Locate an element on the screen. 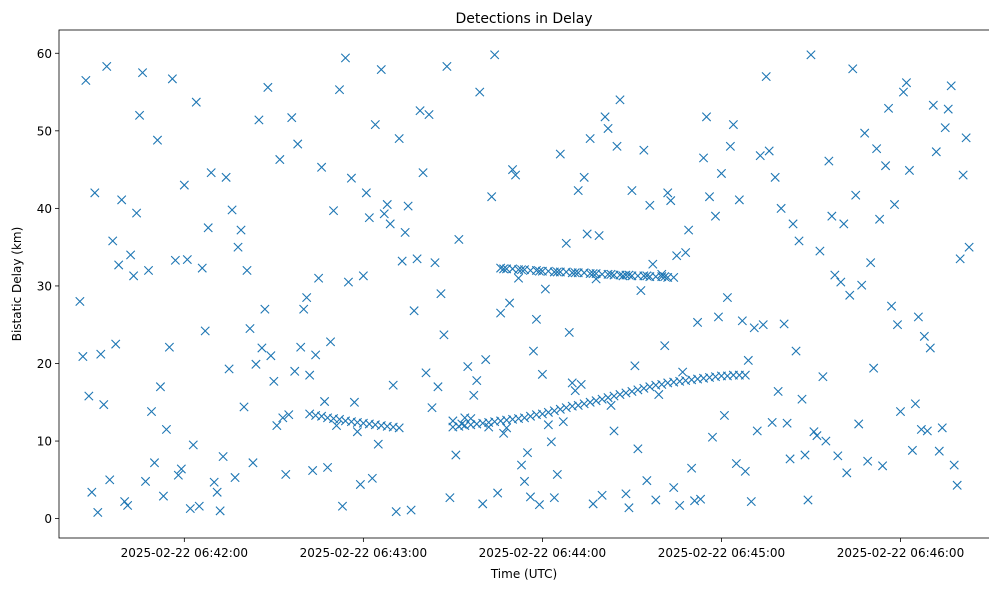 The width and height of the screenshot is (989, 590). y-tick-label: 40 is located at coordinates (44, 209).